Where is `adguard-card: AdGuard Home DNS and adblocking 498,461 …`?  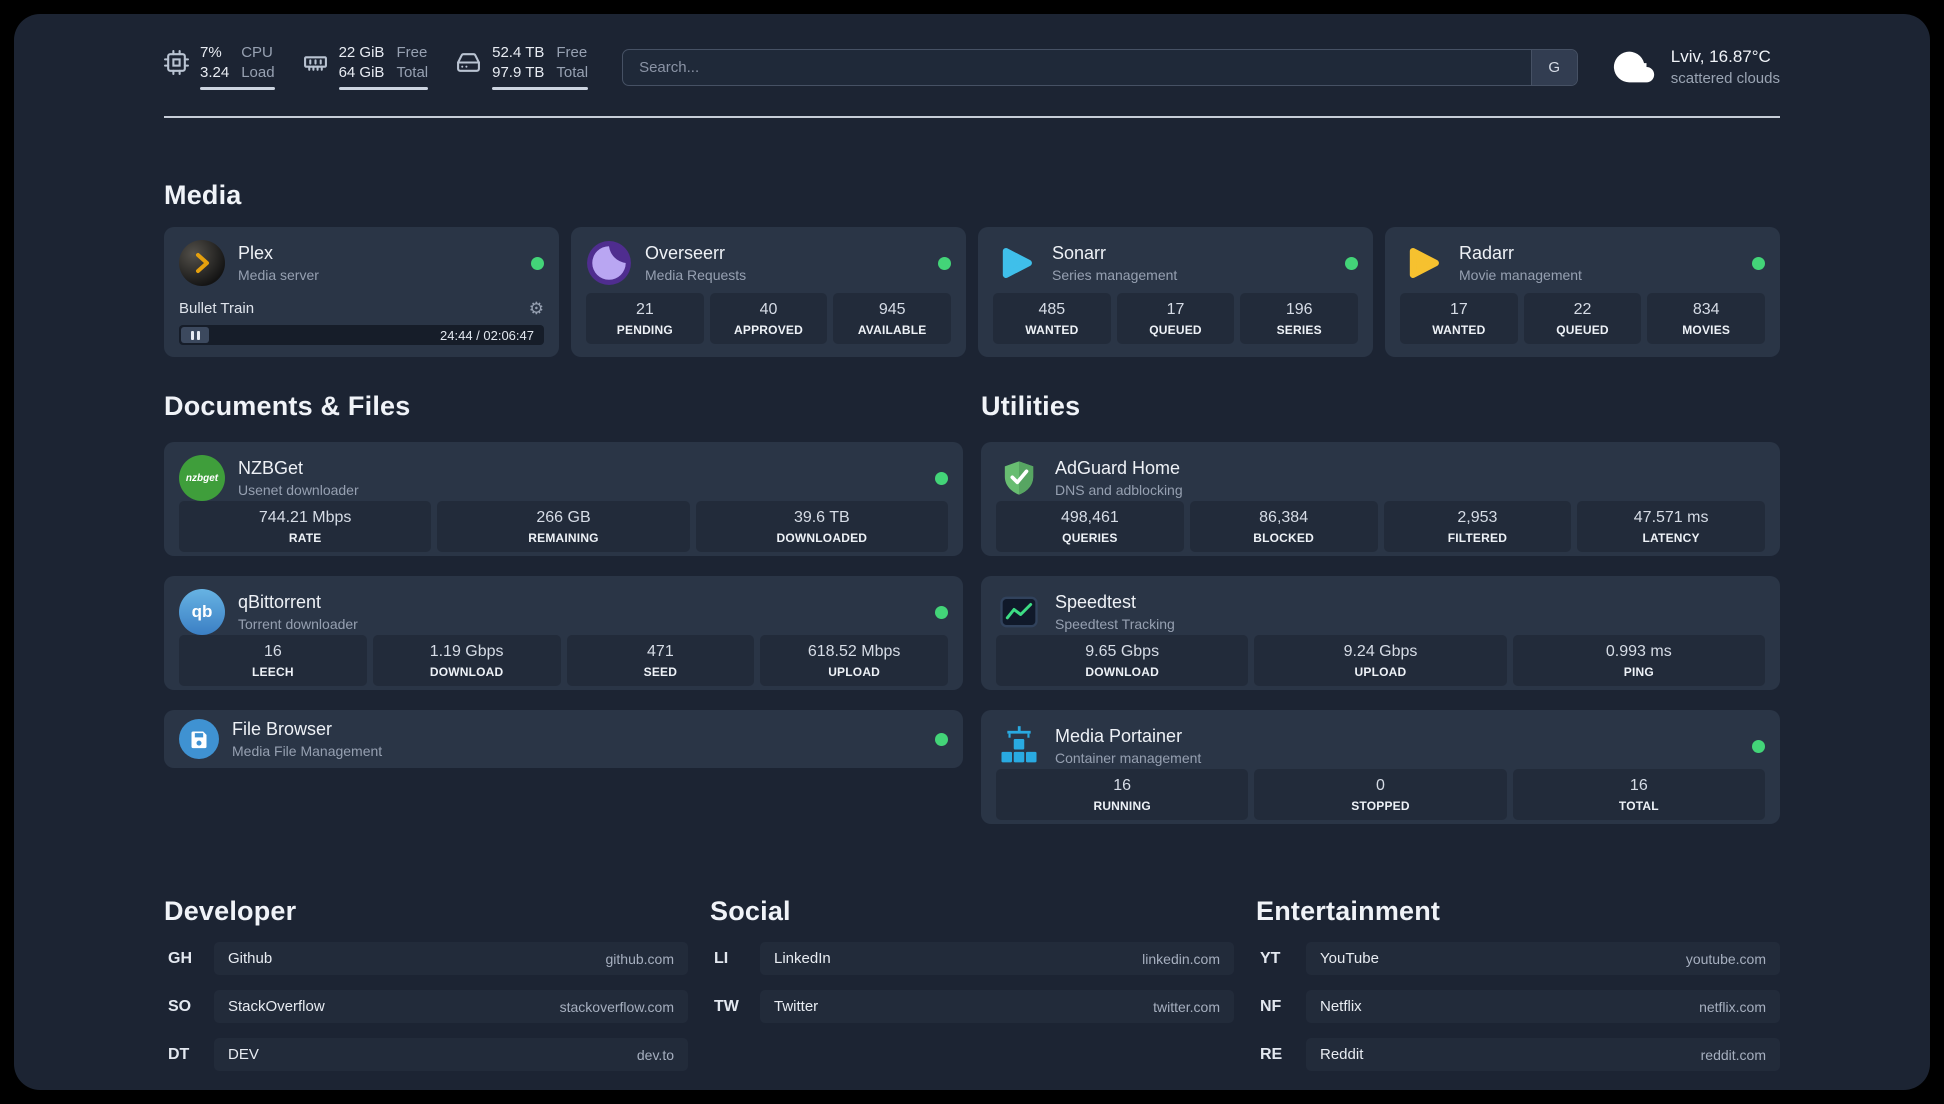
adguard-card: AdGuard Home DNS and adblocking 498,461 … is located at coordinates (1380, 499).